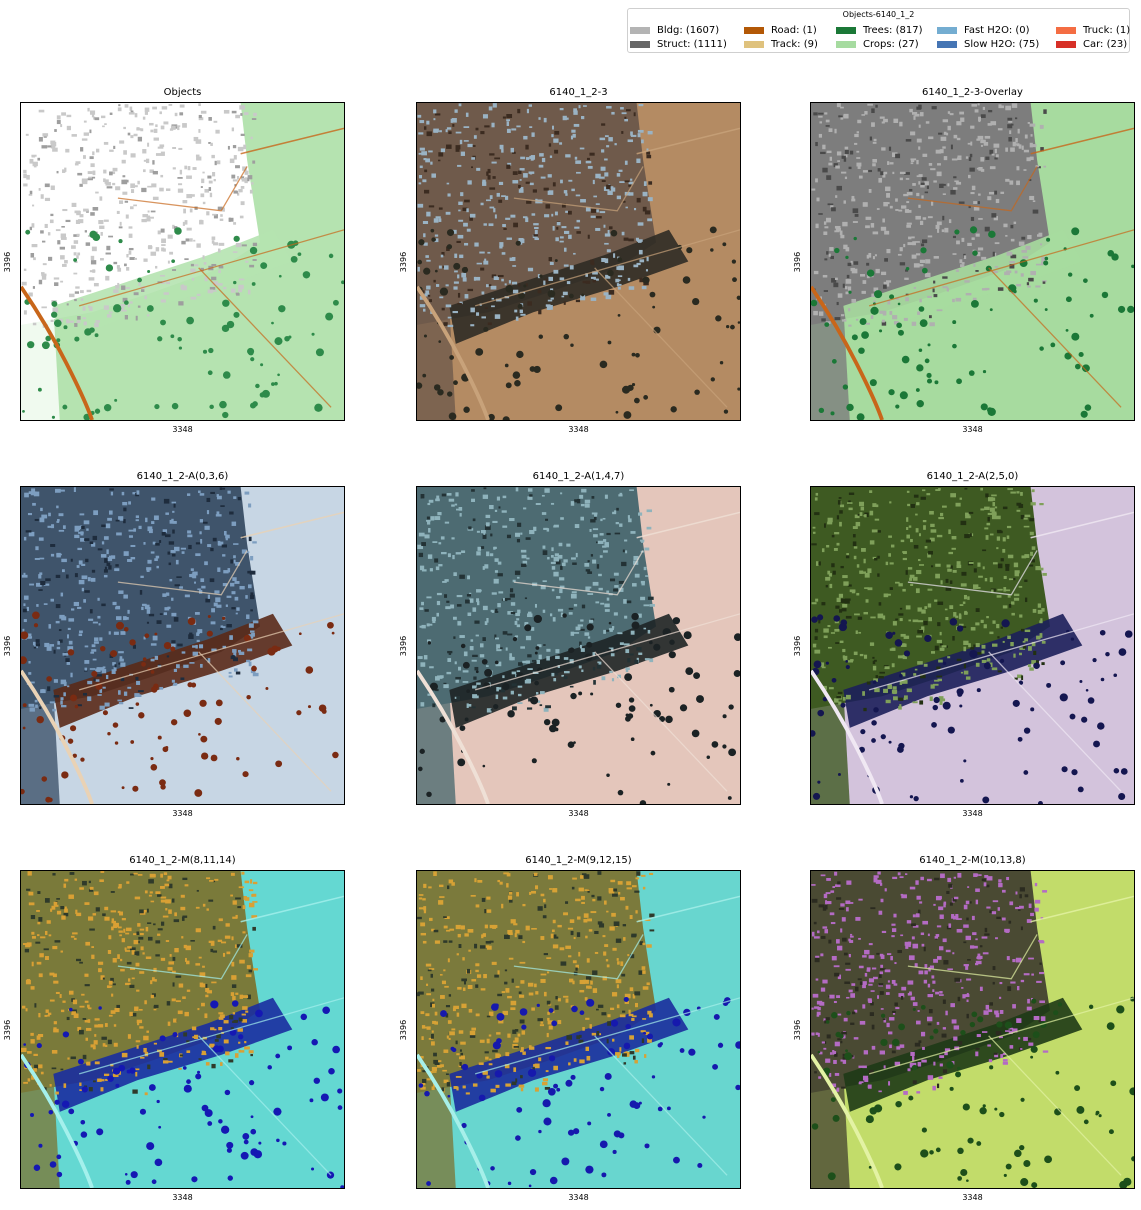 The height and width of the screenshot is (1210, 1141). I want to click on legend-item: Crops: (27), so click(877, 44).